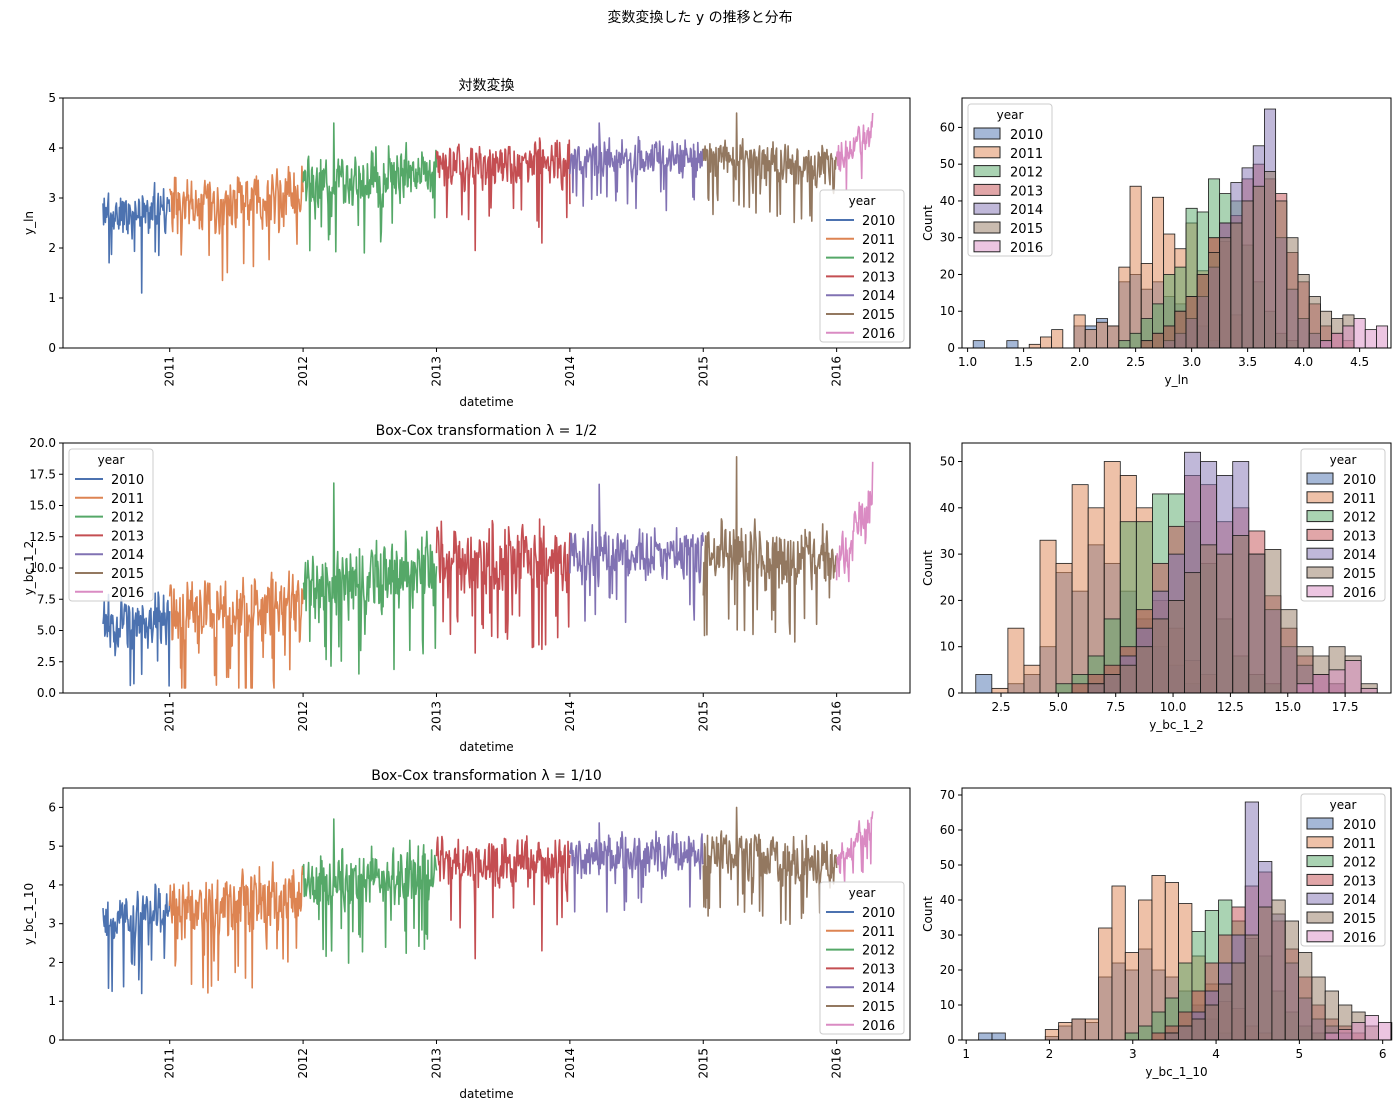 This screenshot has height=1113, width=1400. What do you see at coordinates (951, 348) in the screenshot?
I see `y-tick-label: 0` at bounding box center [951, 348].